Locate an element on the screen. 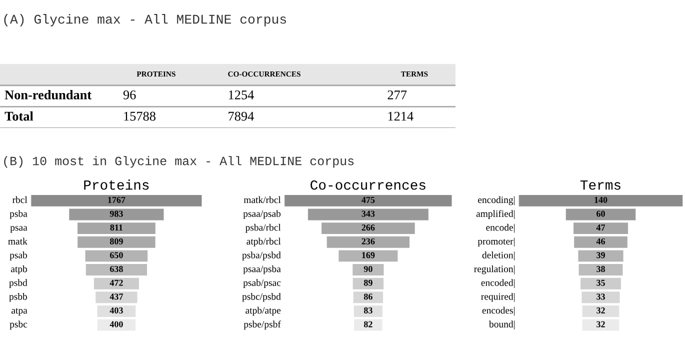 This screenshot has width=685, height=337. category-label: psaa is located at coordinates (19, 229).